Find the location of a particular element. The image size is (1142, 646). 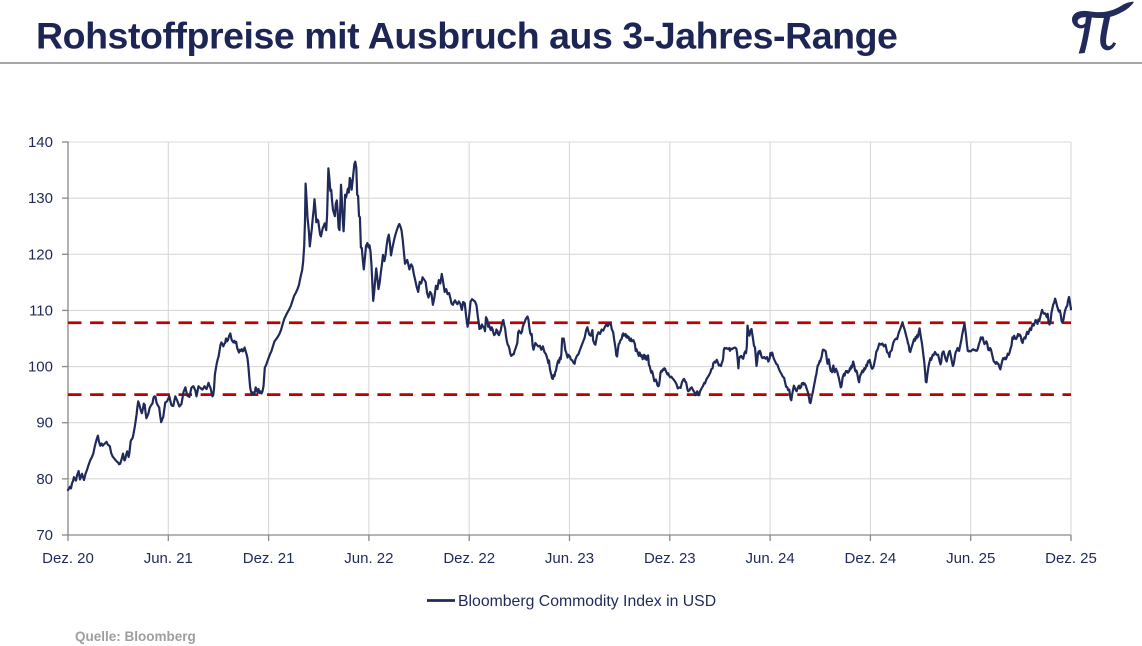

svg-text: 70 is located at coordinates (44, 535).